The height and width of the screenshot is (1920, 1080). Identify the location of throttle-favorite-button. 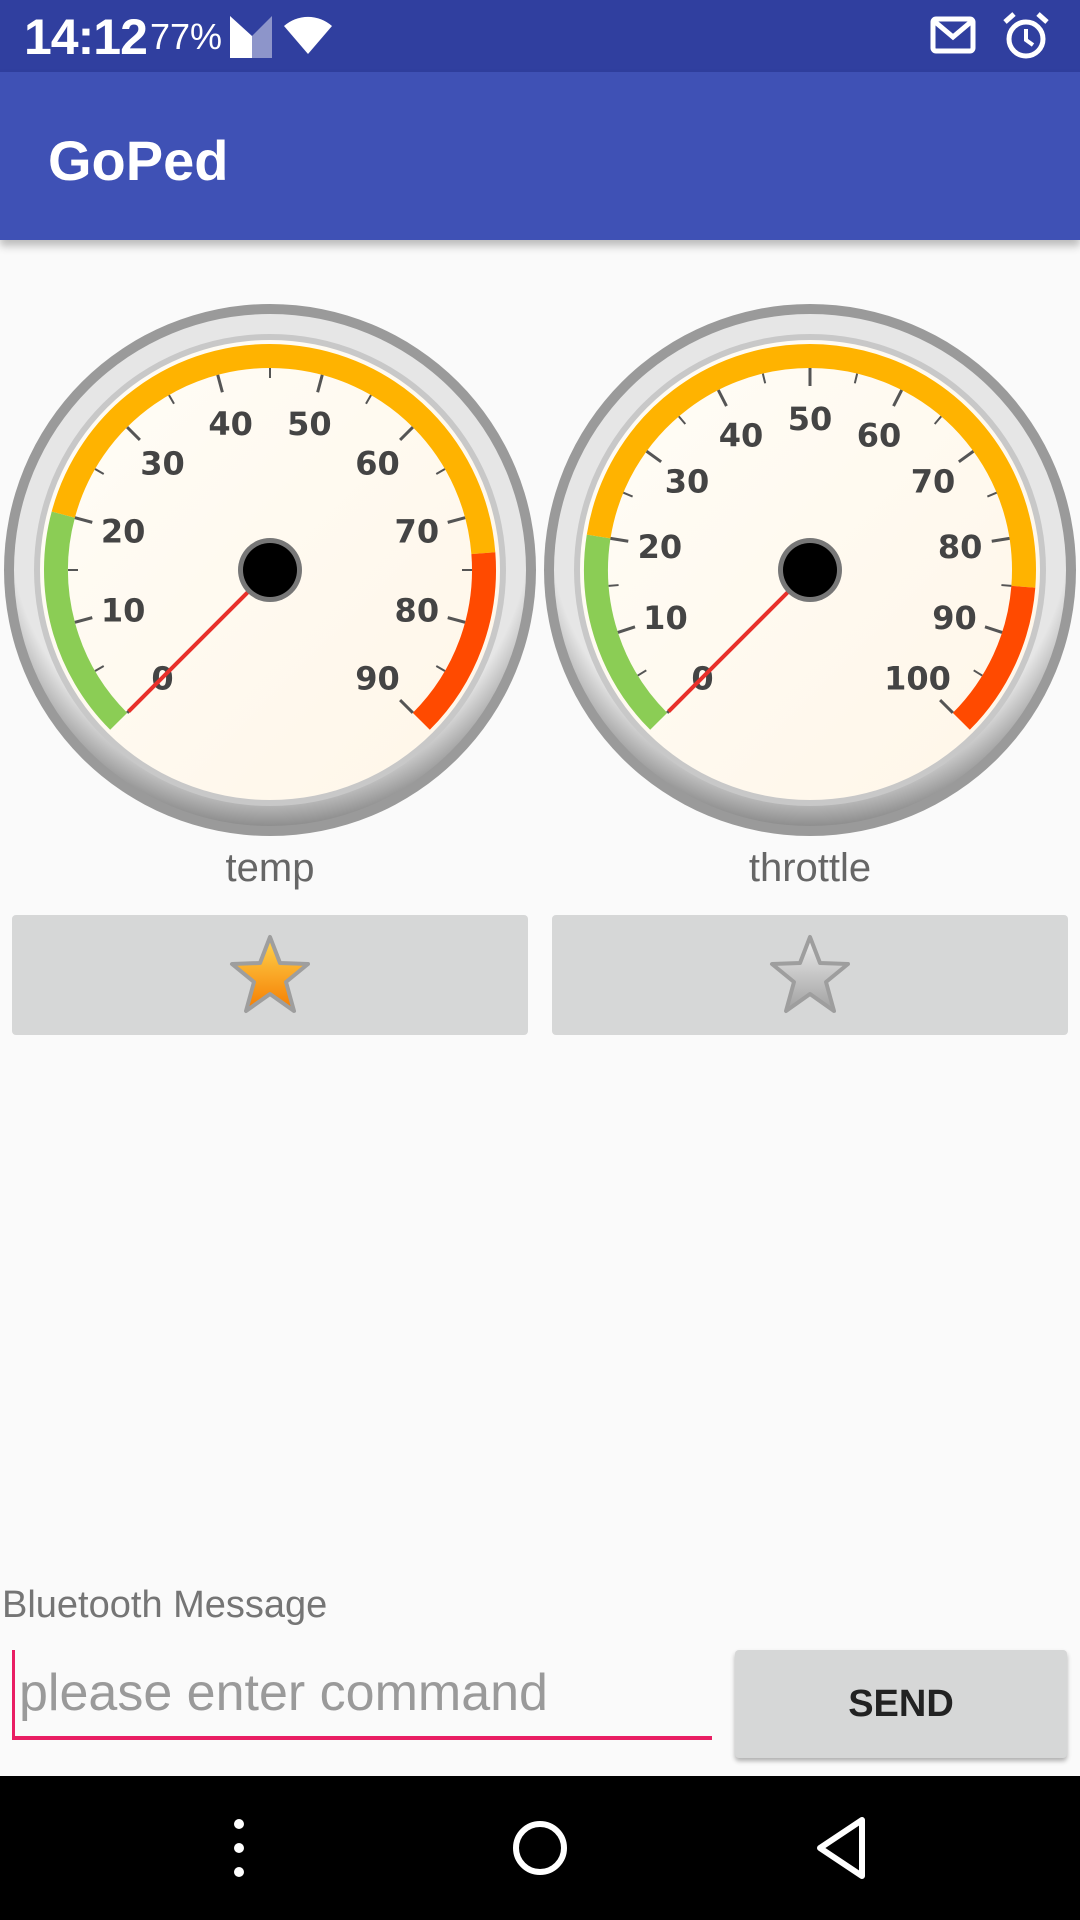
(810, 975).